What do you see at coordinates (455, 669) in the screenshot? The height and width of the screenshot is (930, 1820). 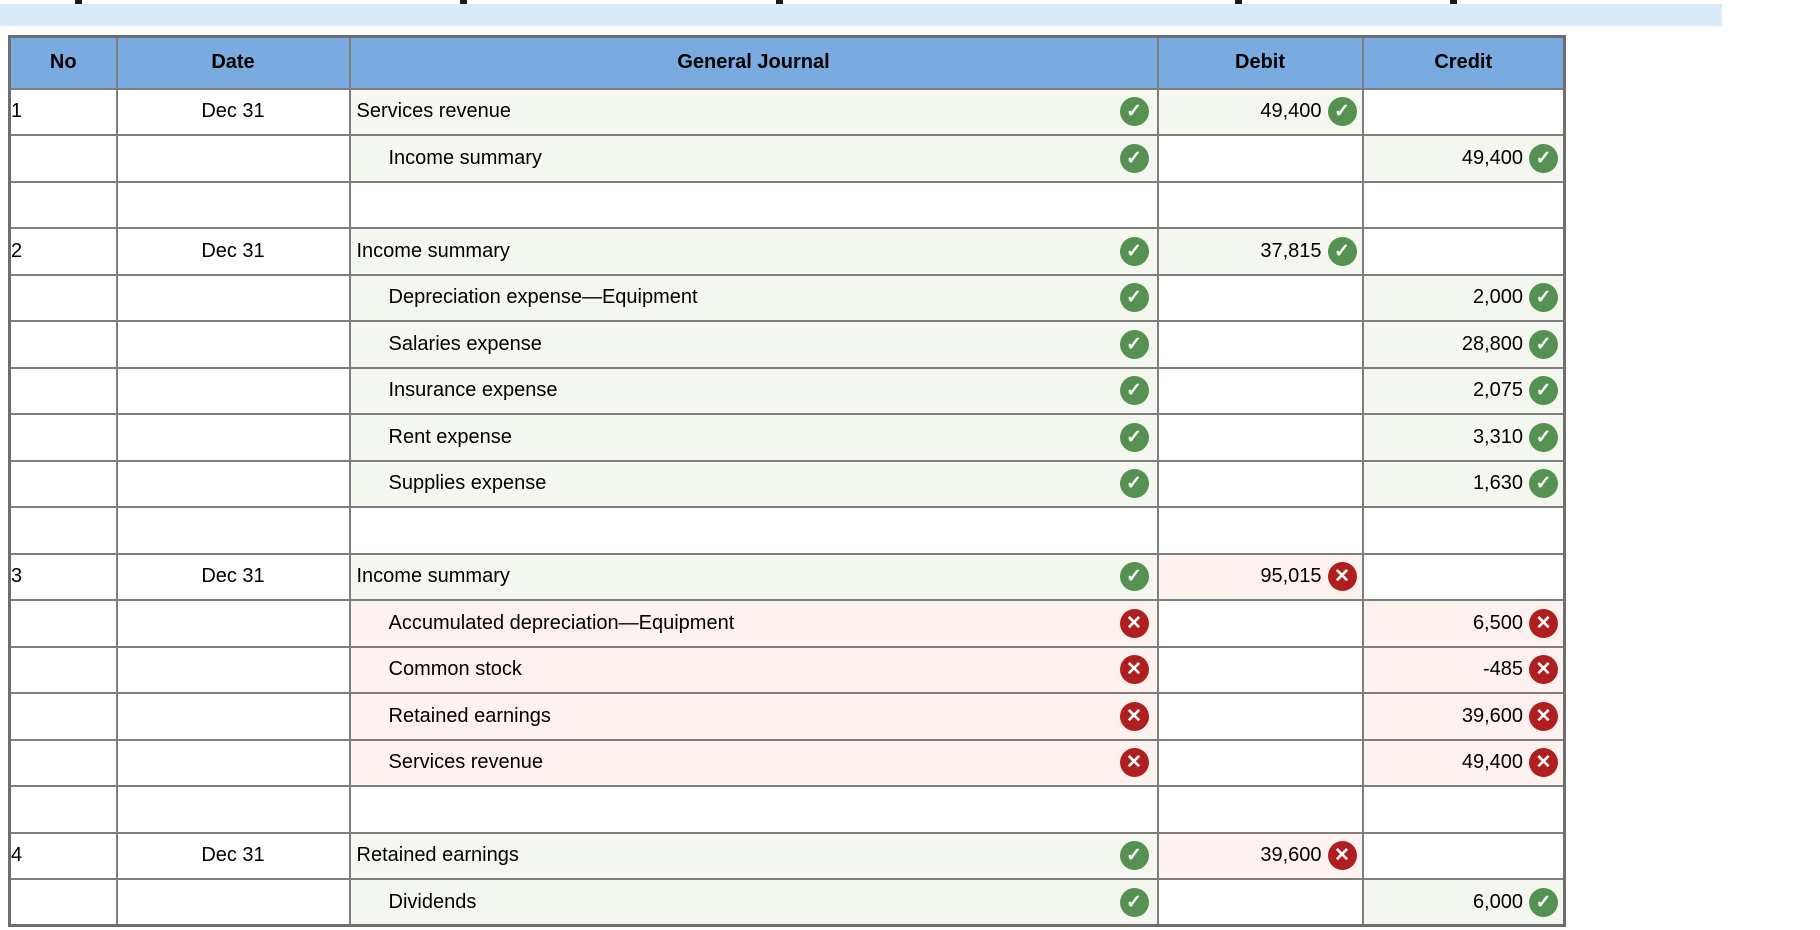 I see `account-title: Common stock` at bounding box center [455, 669].